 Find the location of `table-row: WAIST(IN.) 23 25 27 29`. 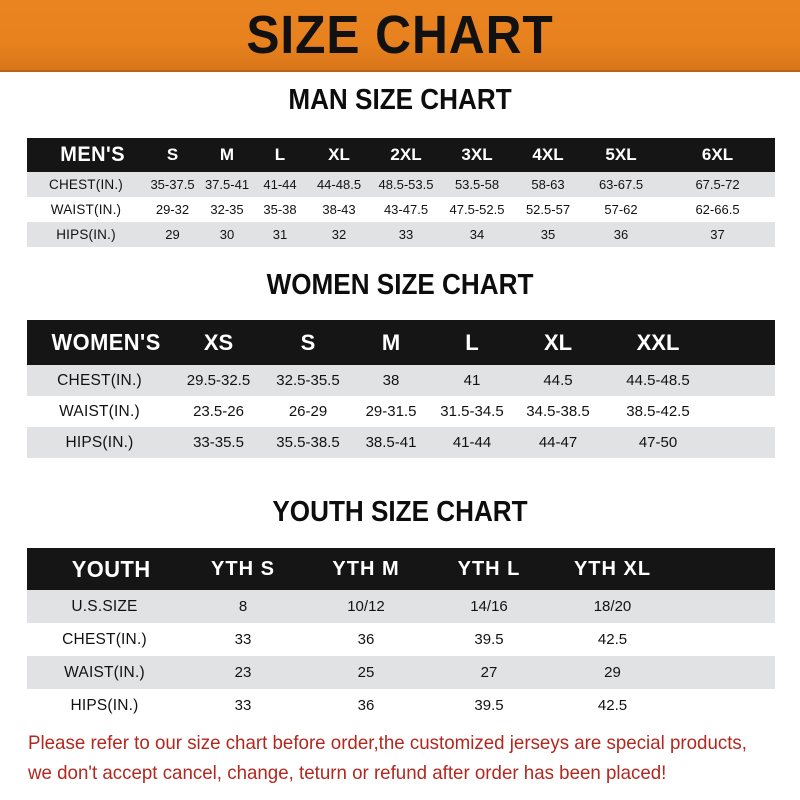

table-row: WAIST(IN.) 23 25 27 29 is located at coordinates (401, 672).